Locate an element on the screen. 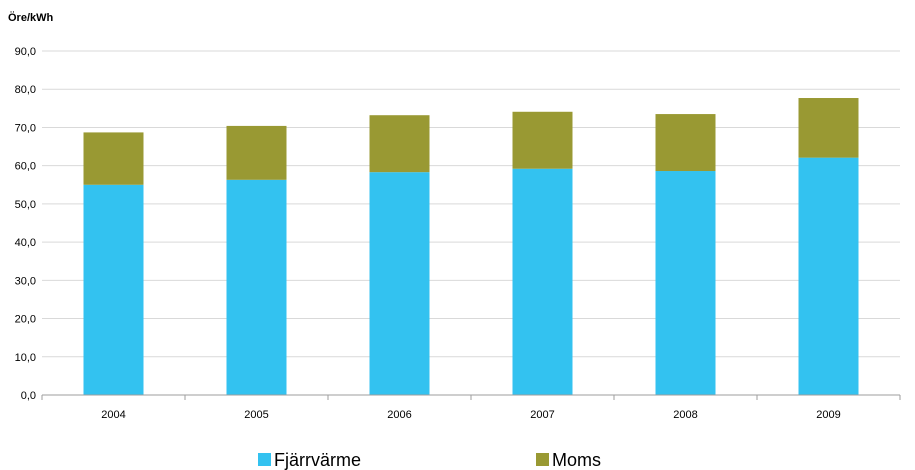  x-tick-label: 2005 is located at coordinates (256, 415).